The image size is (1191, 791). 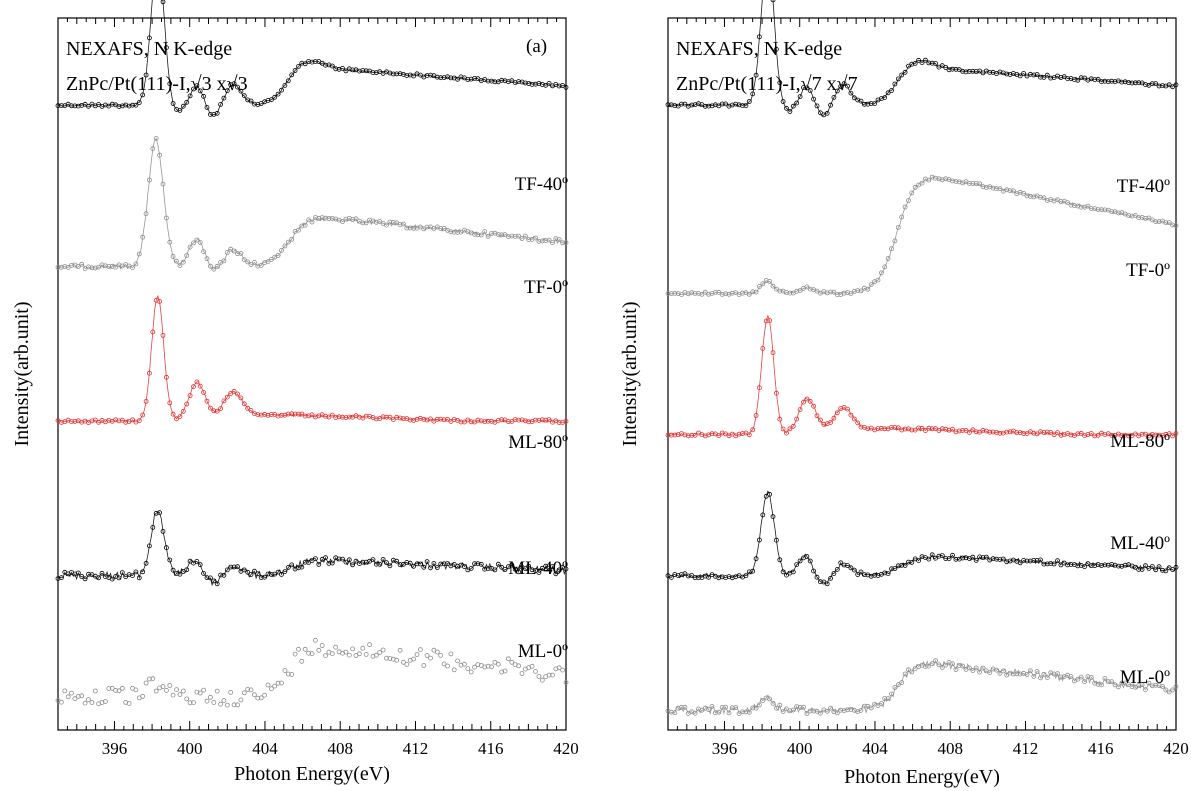 What do you see at coordinates (922, 236) in the screenshot?
I see `series-line` at bounding box center [922, 236].